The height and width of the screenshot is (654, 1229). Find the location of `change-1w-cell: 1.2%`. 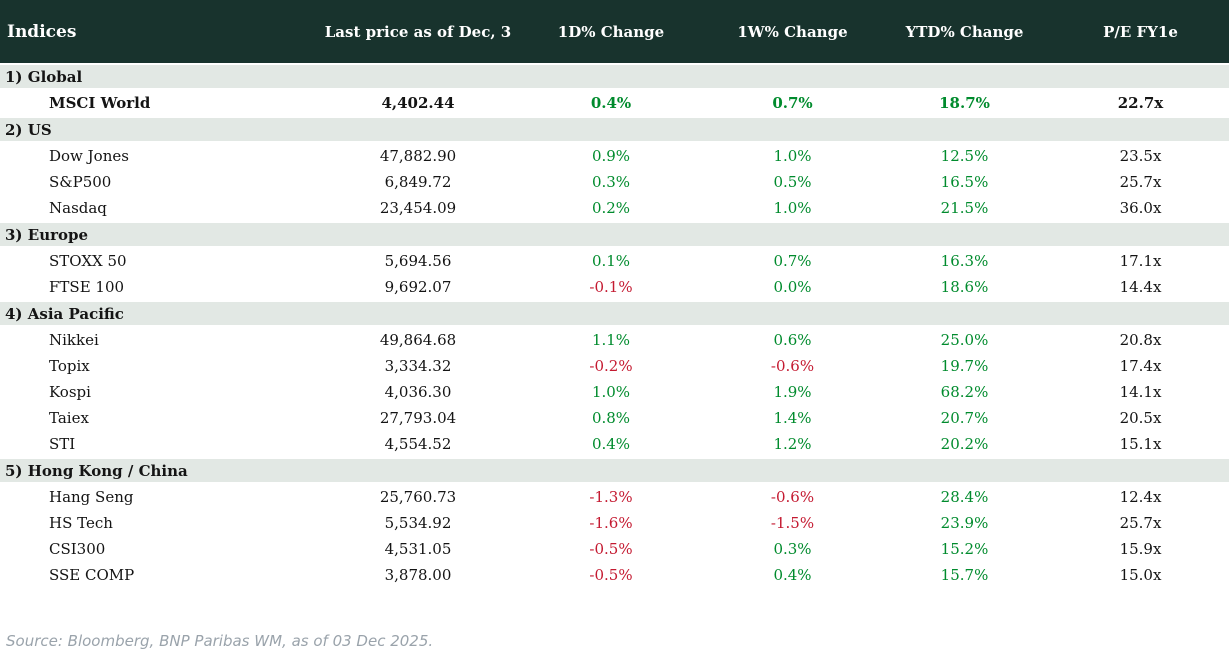

change-1w-cell: 1.2% is located at coordinates (792, 444).